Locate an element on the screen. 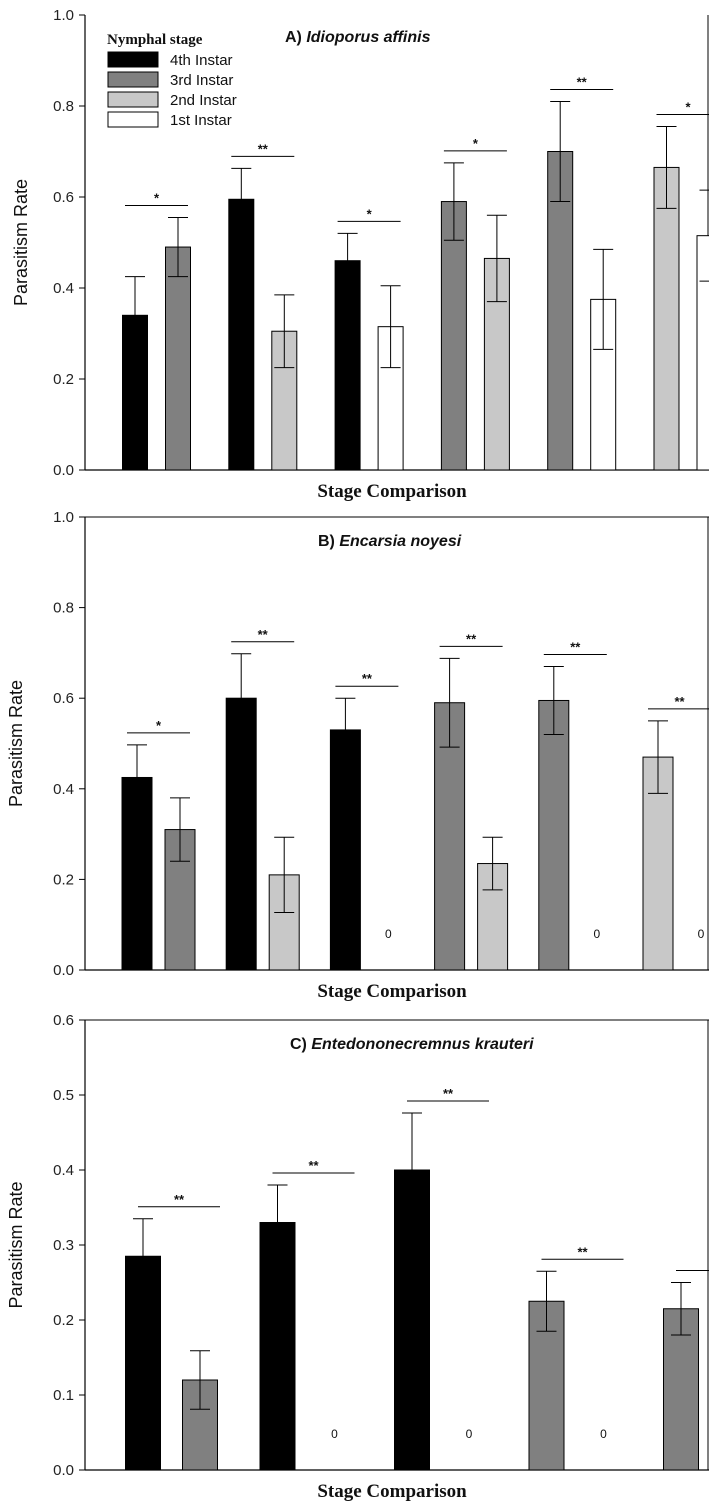 The height and width of the screenshot is (1505, 709). significance-mark-b-g2: ** is located at coordinates (263, 634).